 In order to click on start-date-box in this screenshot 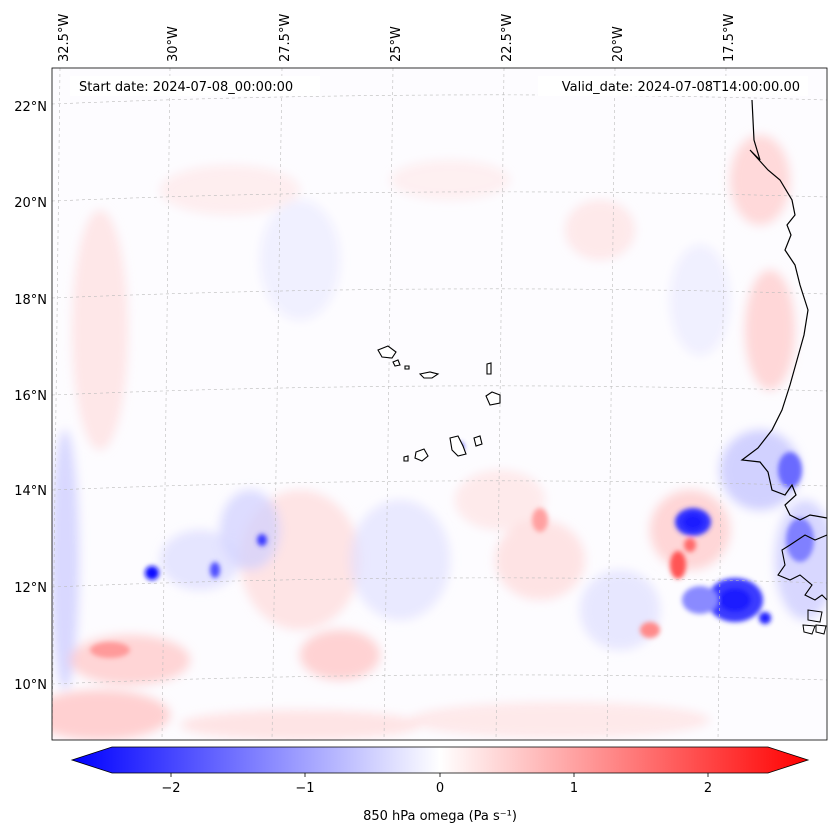, I will do `click(195, 86)`.